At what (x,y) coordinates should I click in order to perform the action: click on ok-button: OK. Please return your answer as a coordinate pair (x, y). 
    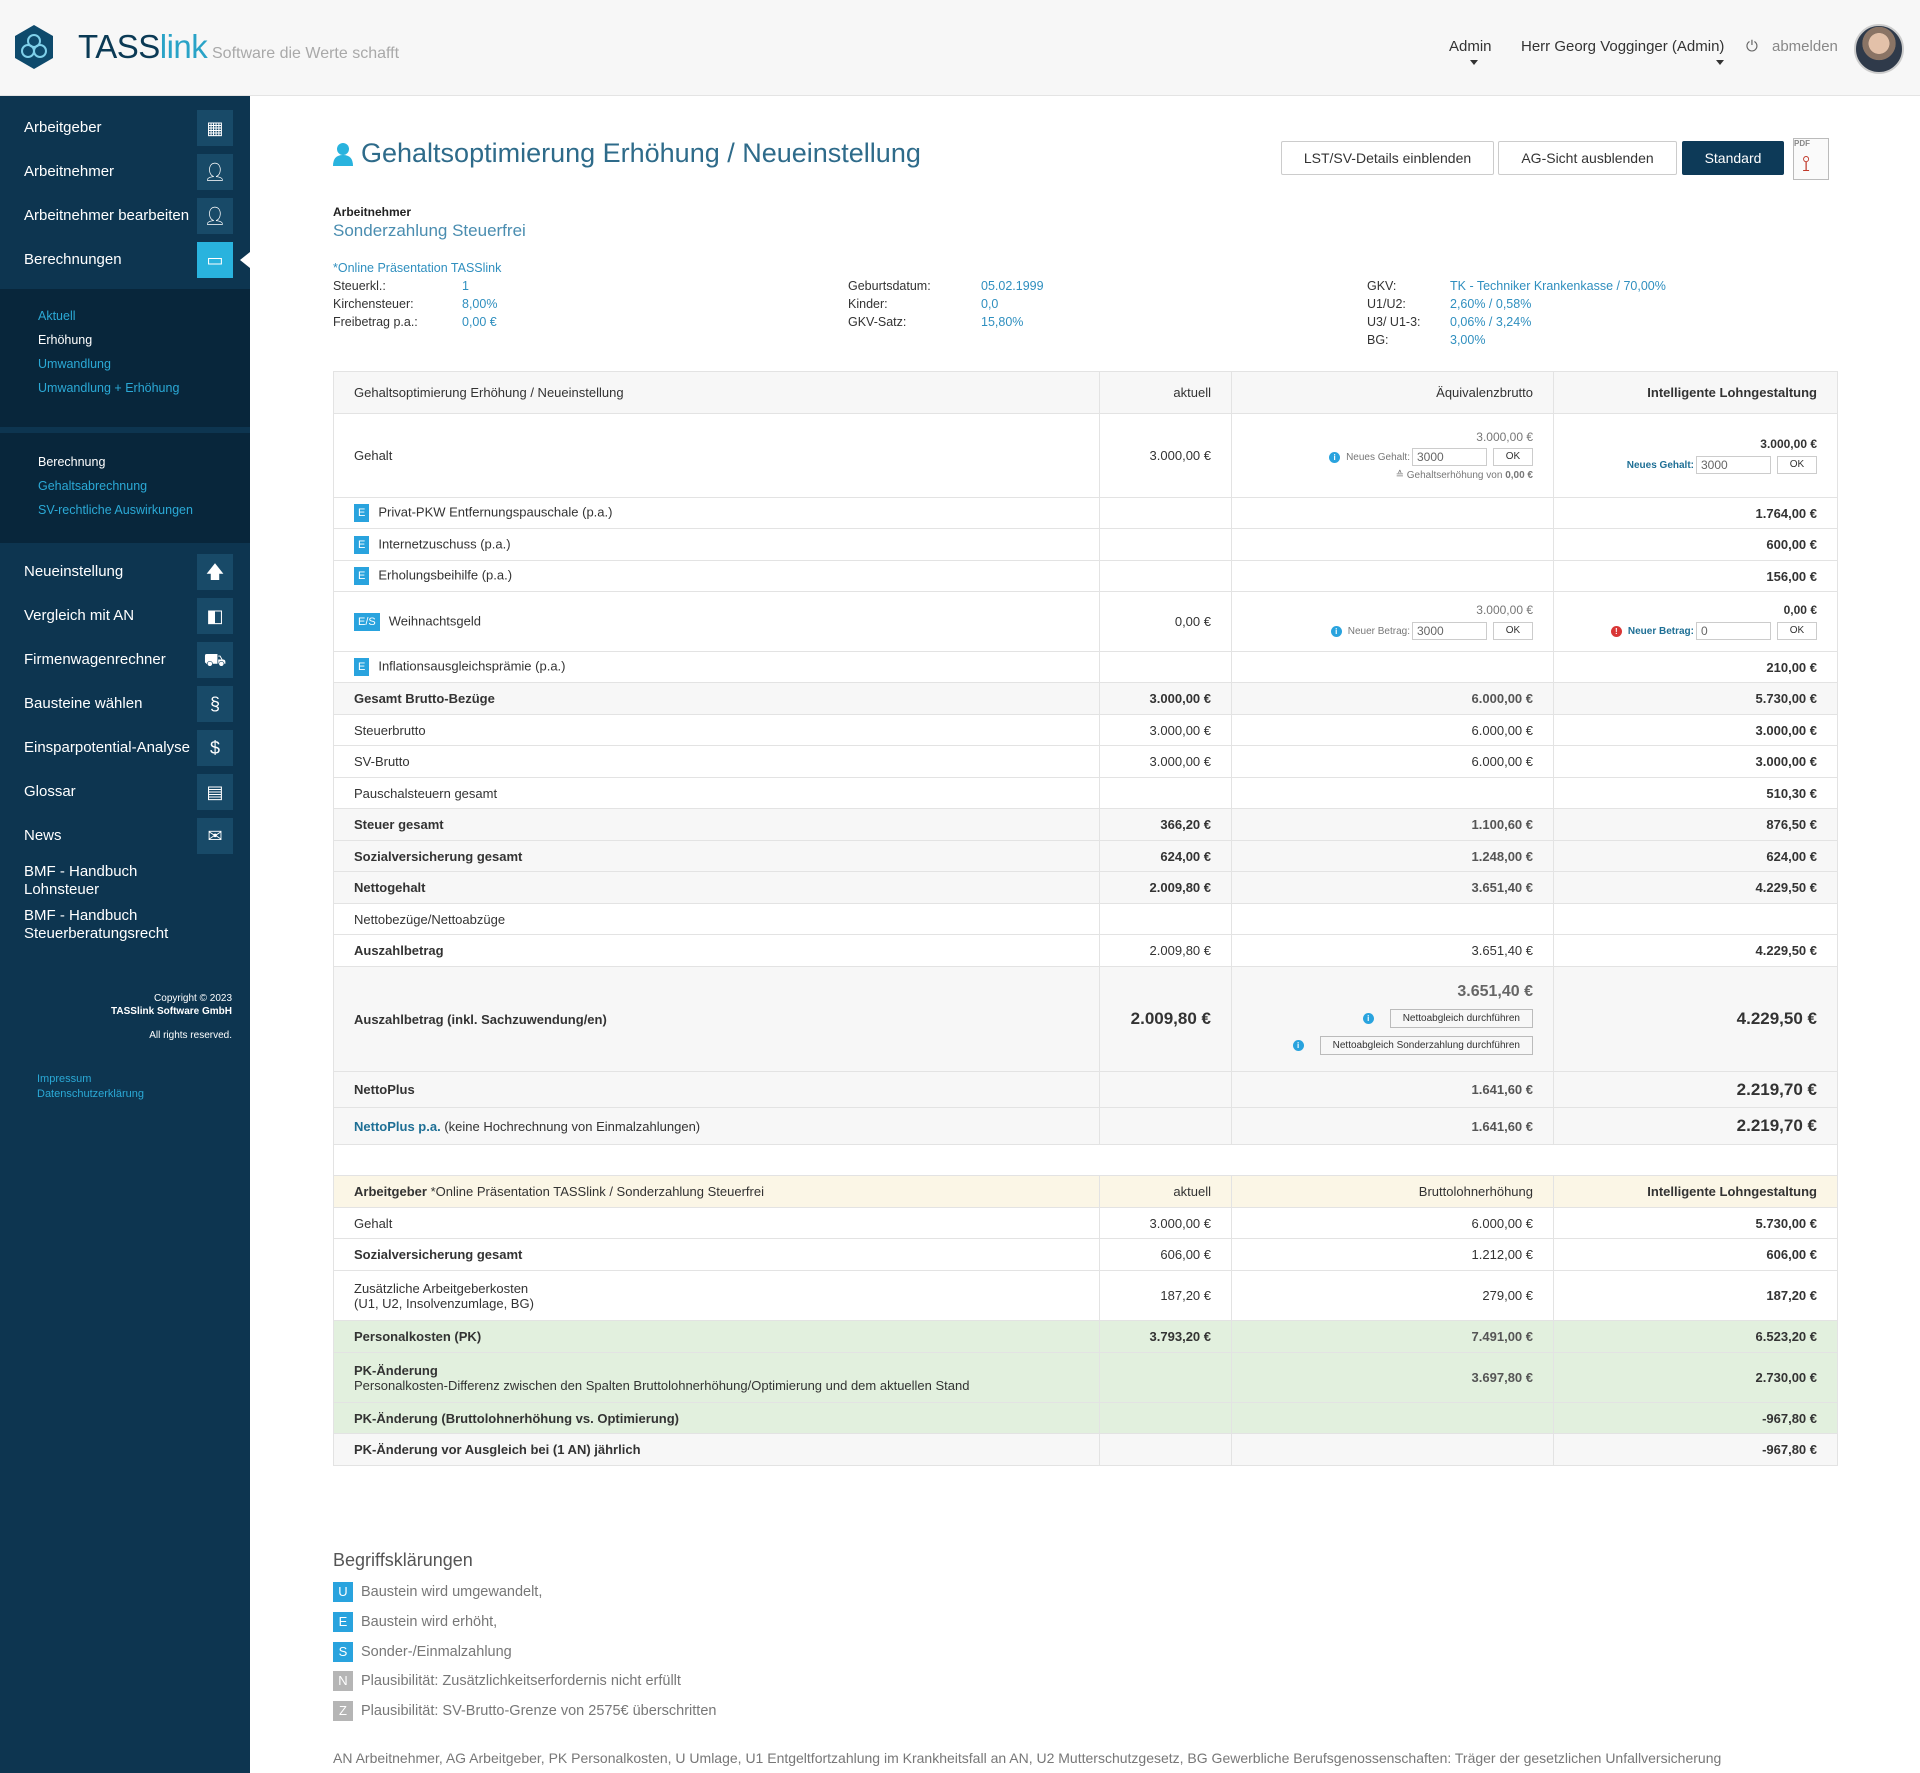
    Looking at the image, I should click on (1513, 457).